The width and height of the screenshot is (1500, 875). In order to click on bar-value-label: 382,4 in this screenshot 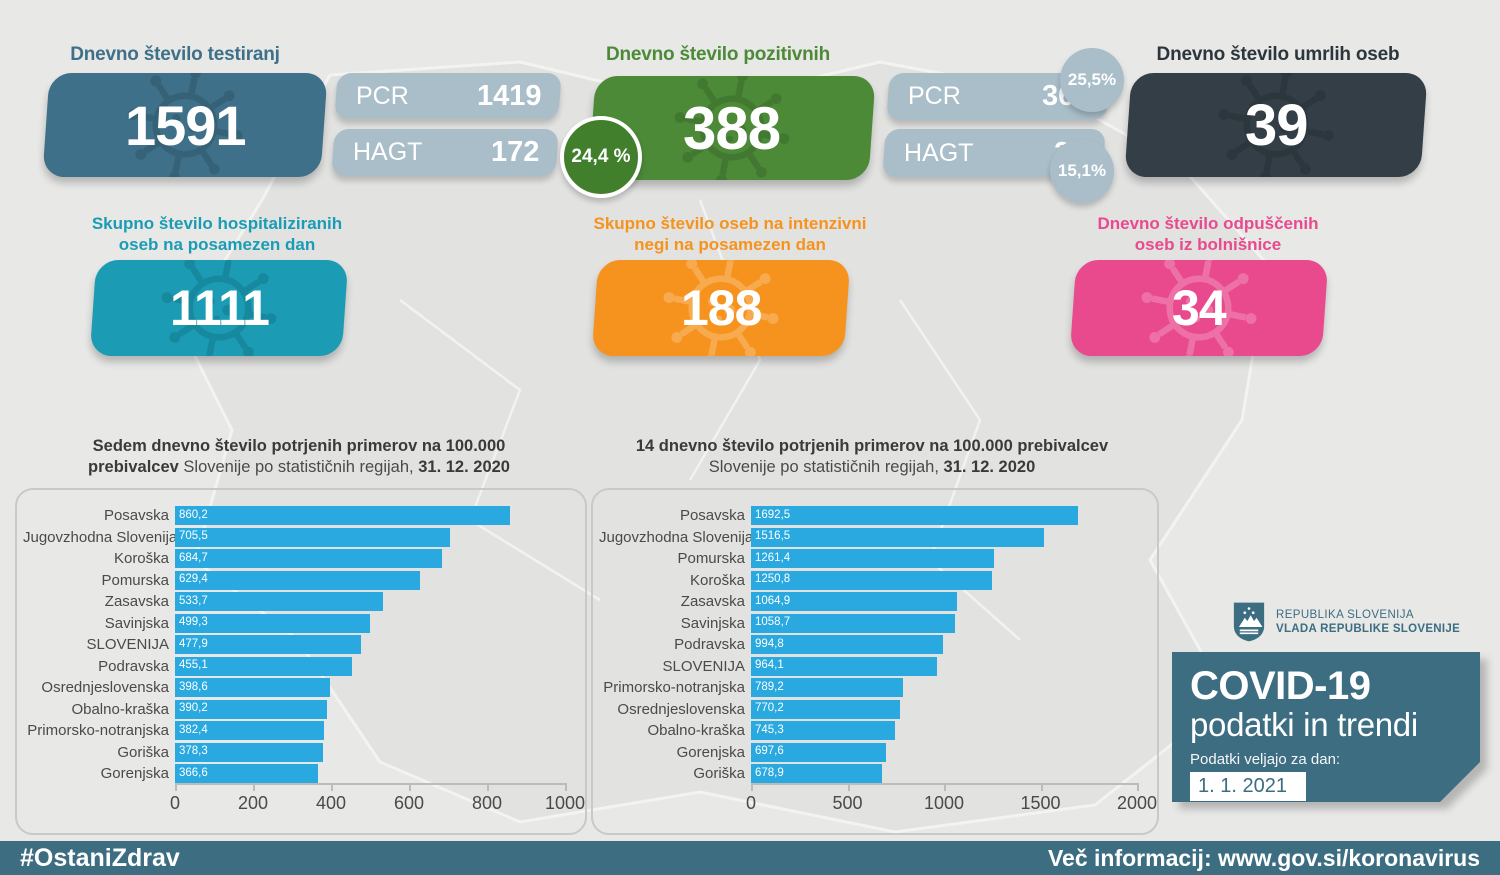, I will do `click(193, 729)`.